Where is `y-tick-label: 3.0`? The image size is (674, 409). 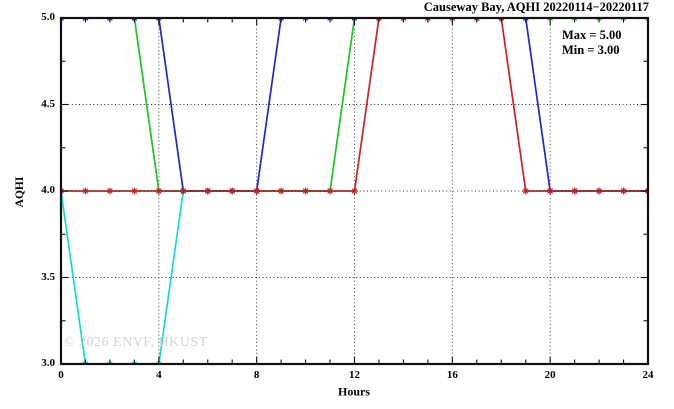
y-tick-label: 3.0 is located at coordinates (48, 363).